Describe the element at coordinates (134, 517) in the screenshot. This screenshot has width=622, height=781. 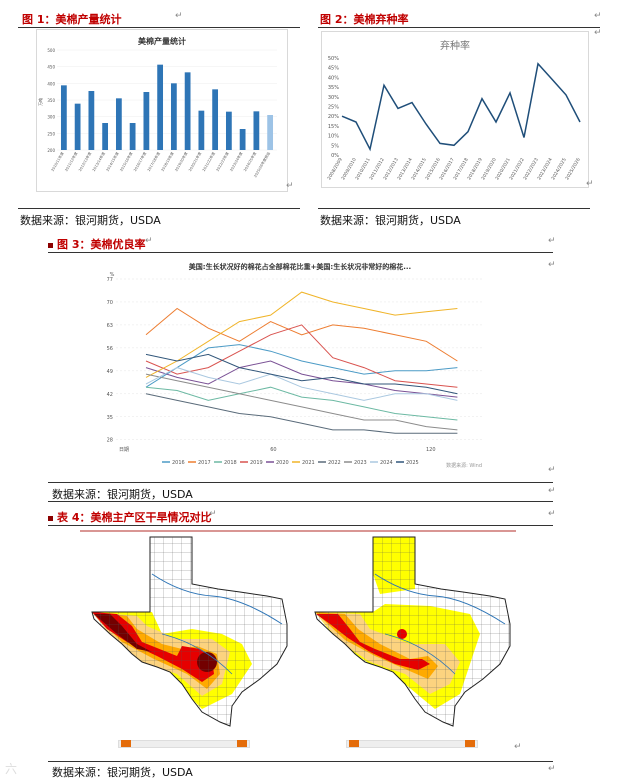
I see `fig4-heading-text: 表 4：美棉主产区干旱情况对比` at that location.